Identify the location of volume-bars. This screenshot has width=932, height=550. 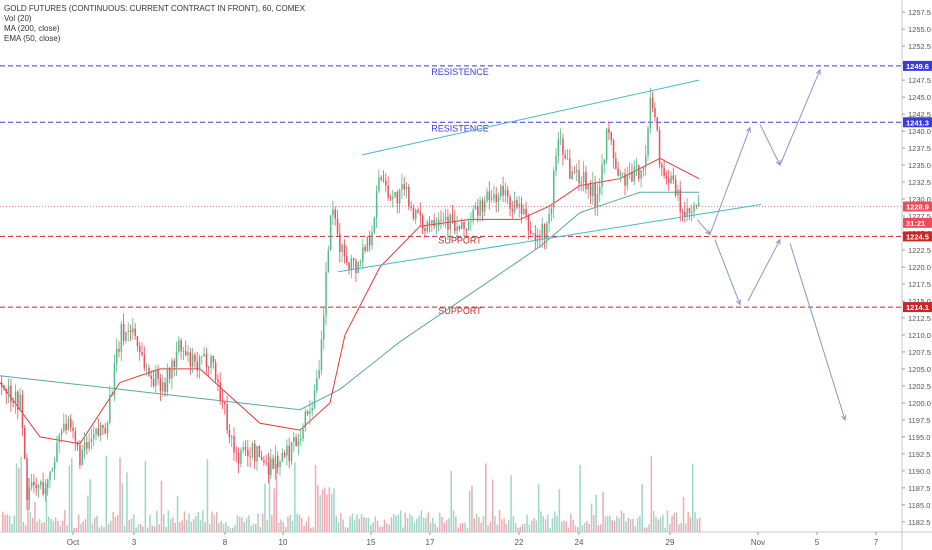
(351, 493).